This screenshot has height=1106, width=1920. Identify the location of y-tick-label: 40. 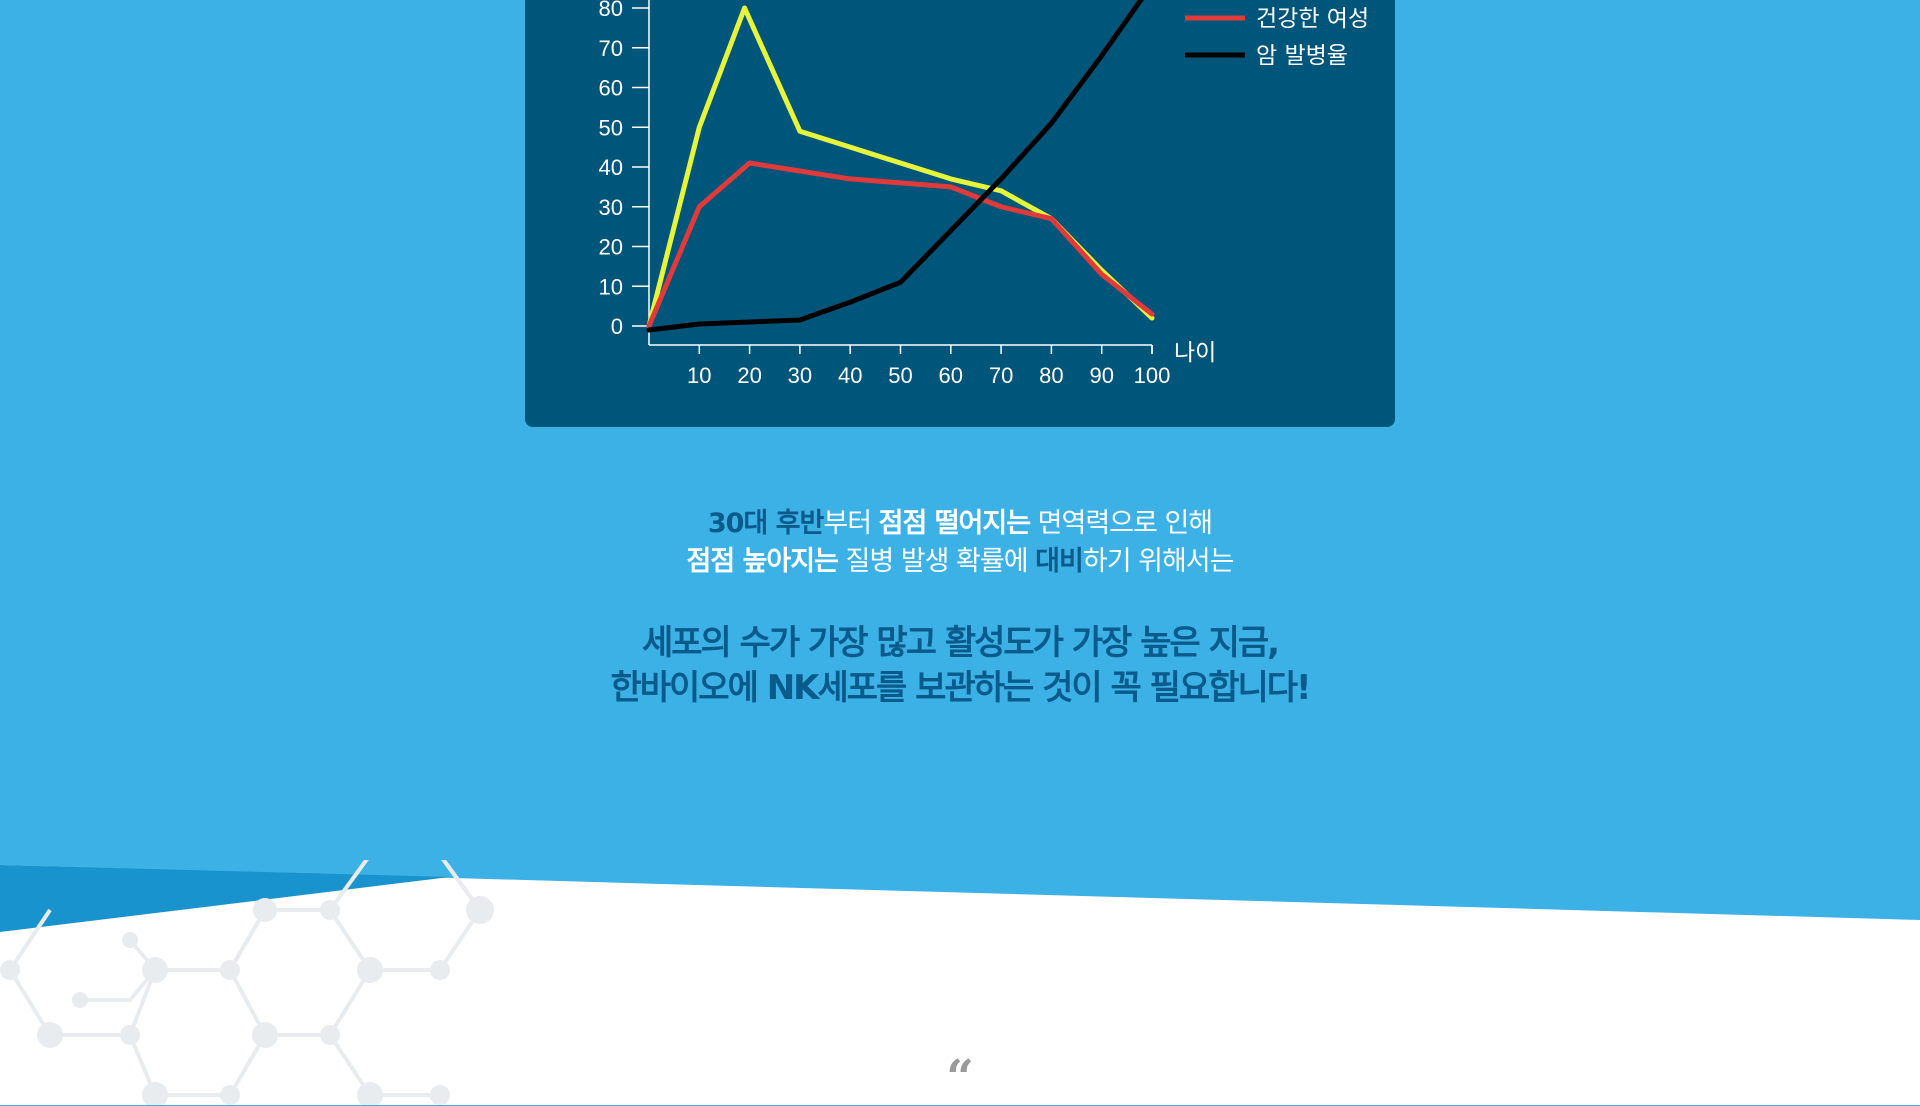
(611, 167).